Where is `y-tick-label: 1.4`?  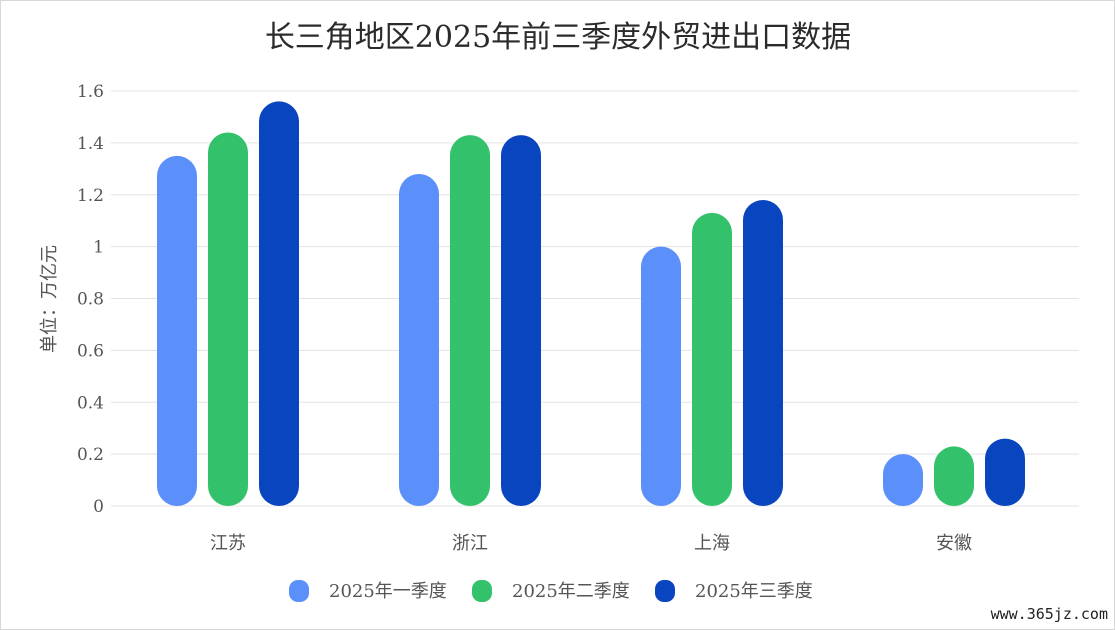
y-tick-label: 1.4 is located at coordinates (90, 144).